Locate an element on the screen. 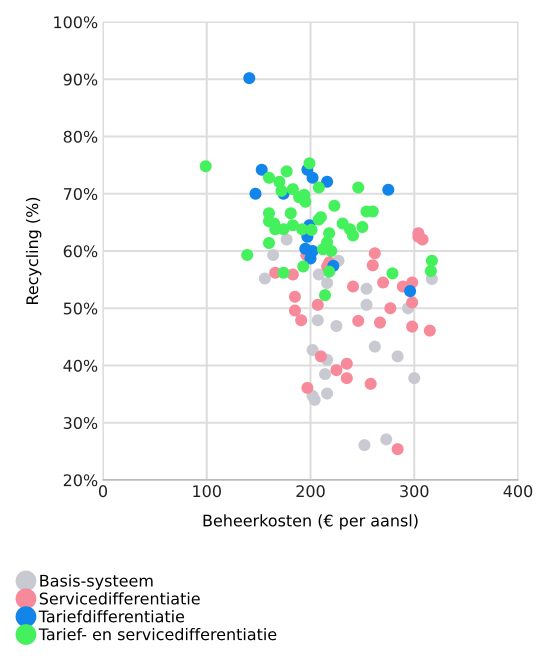 This screenshot has height=666, width=538. y-tick-label: 90% is located at coordinates (81, 79).